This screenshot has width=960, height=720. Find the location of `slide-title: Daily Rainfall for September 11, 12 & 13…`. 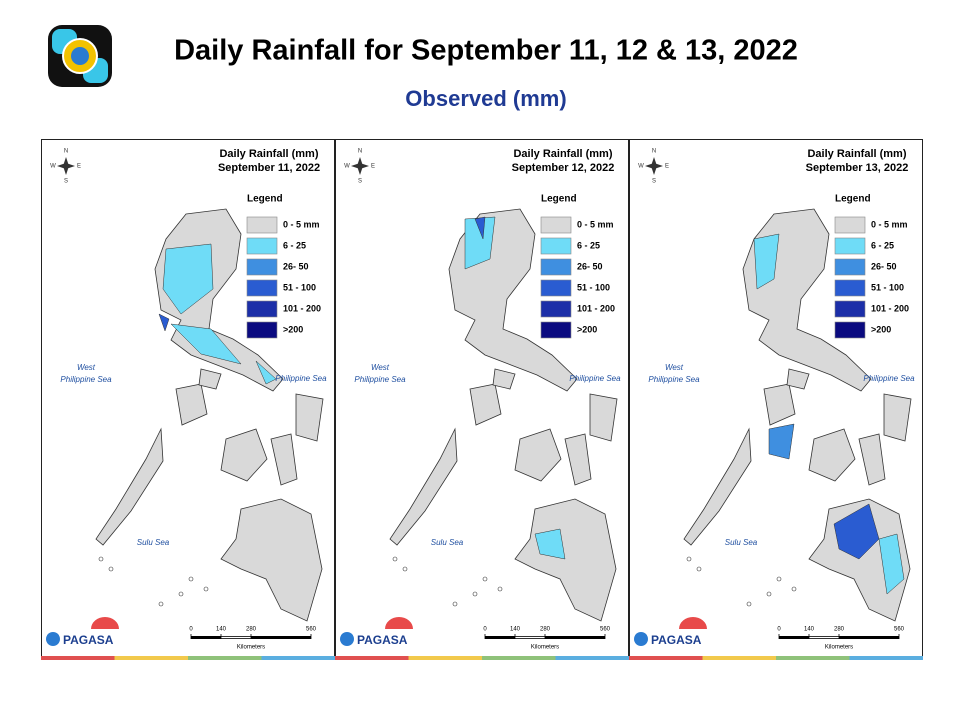

slide-title: Daily Rainfall for September 11, 12 & 13… is located at coordinates (486, 51).